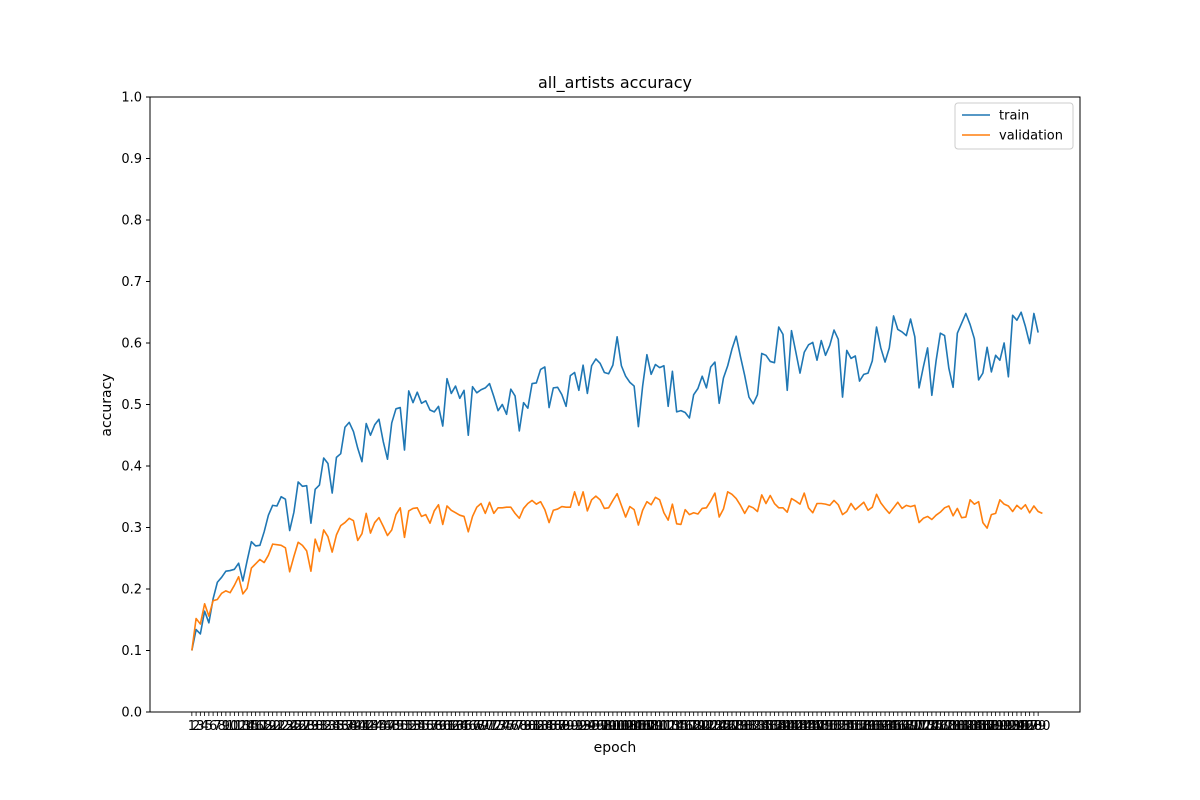  What do you see at coordinates (374, 726) in the screenshot?
I see `x-tick-label: 44` at bounding box center [374, 726].